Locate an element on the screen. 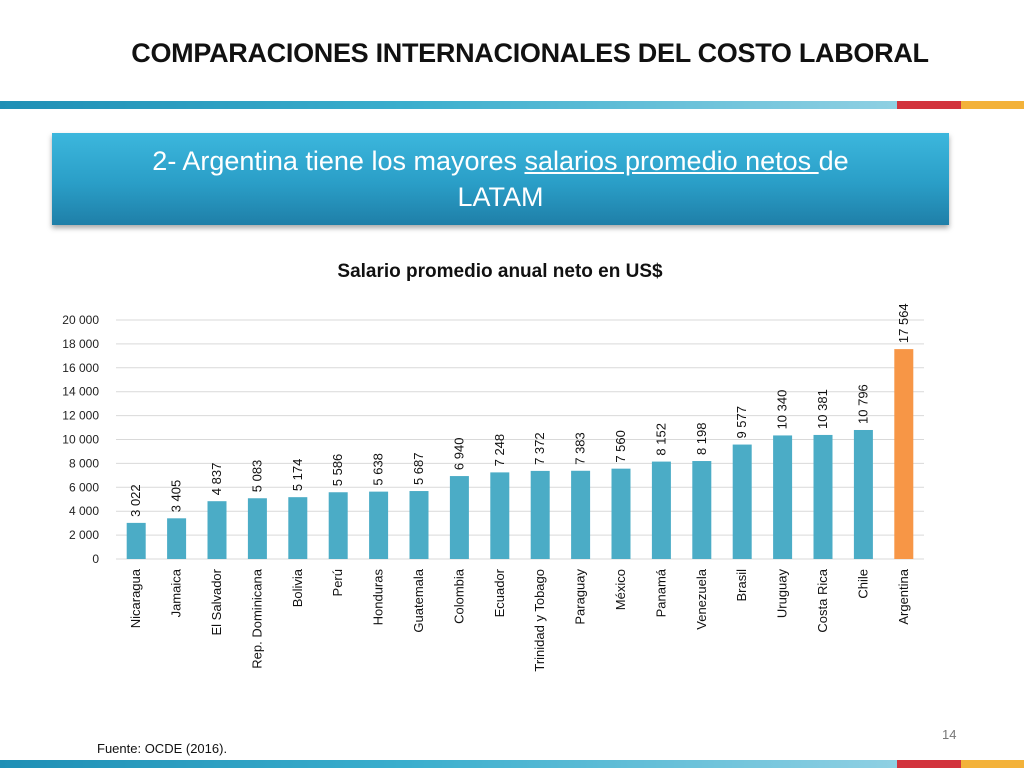 The width and height of the screenshot is (1024, 768). y-tick-label: 2 000 is located at coordinates (84, 535).